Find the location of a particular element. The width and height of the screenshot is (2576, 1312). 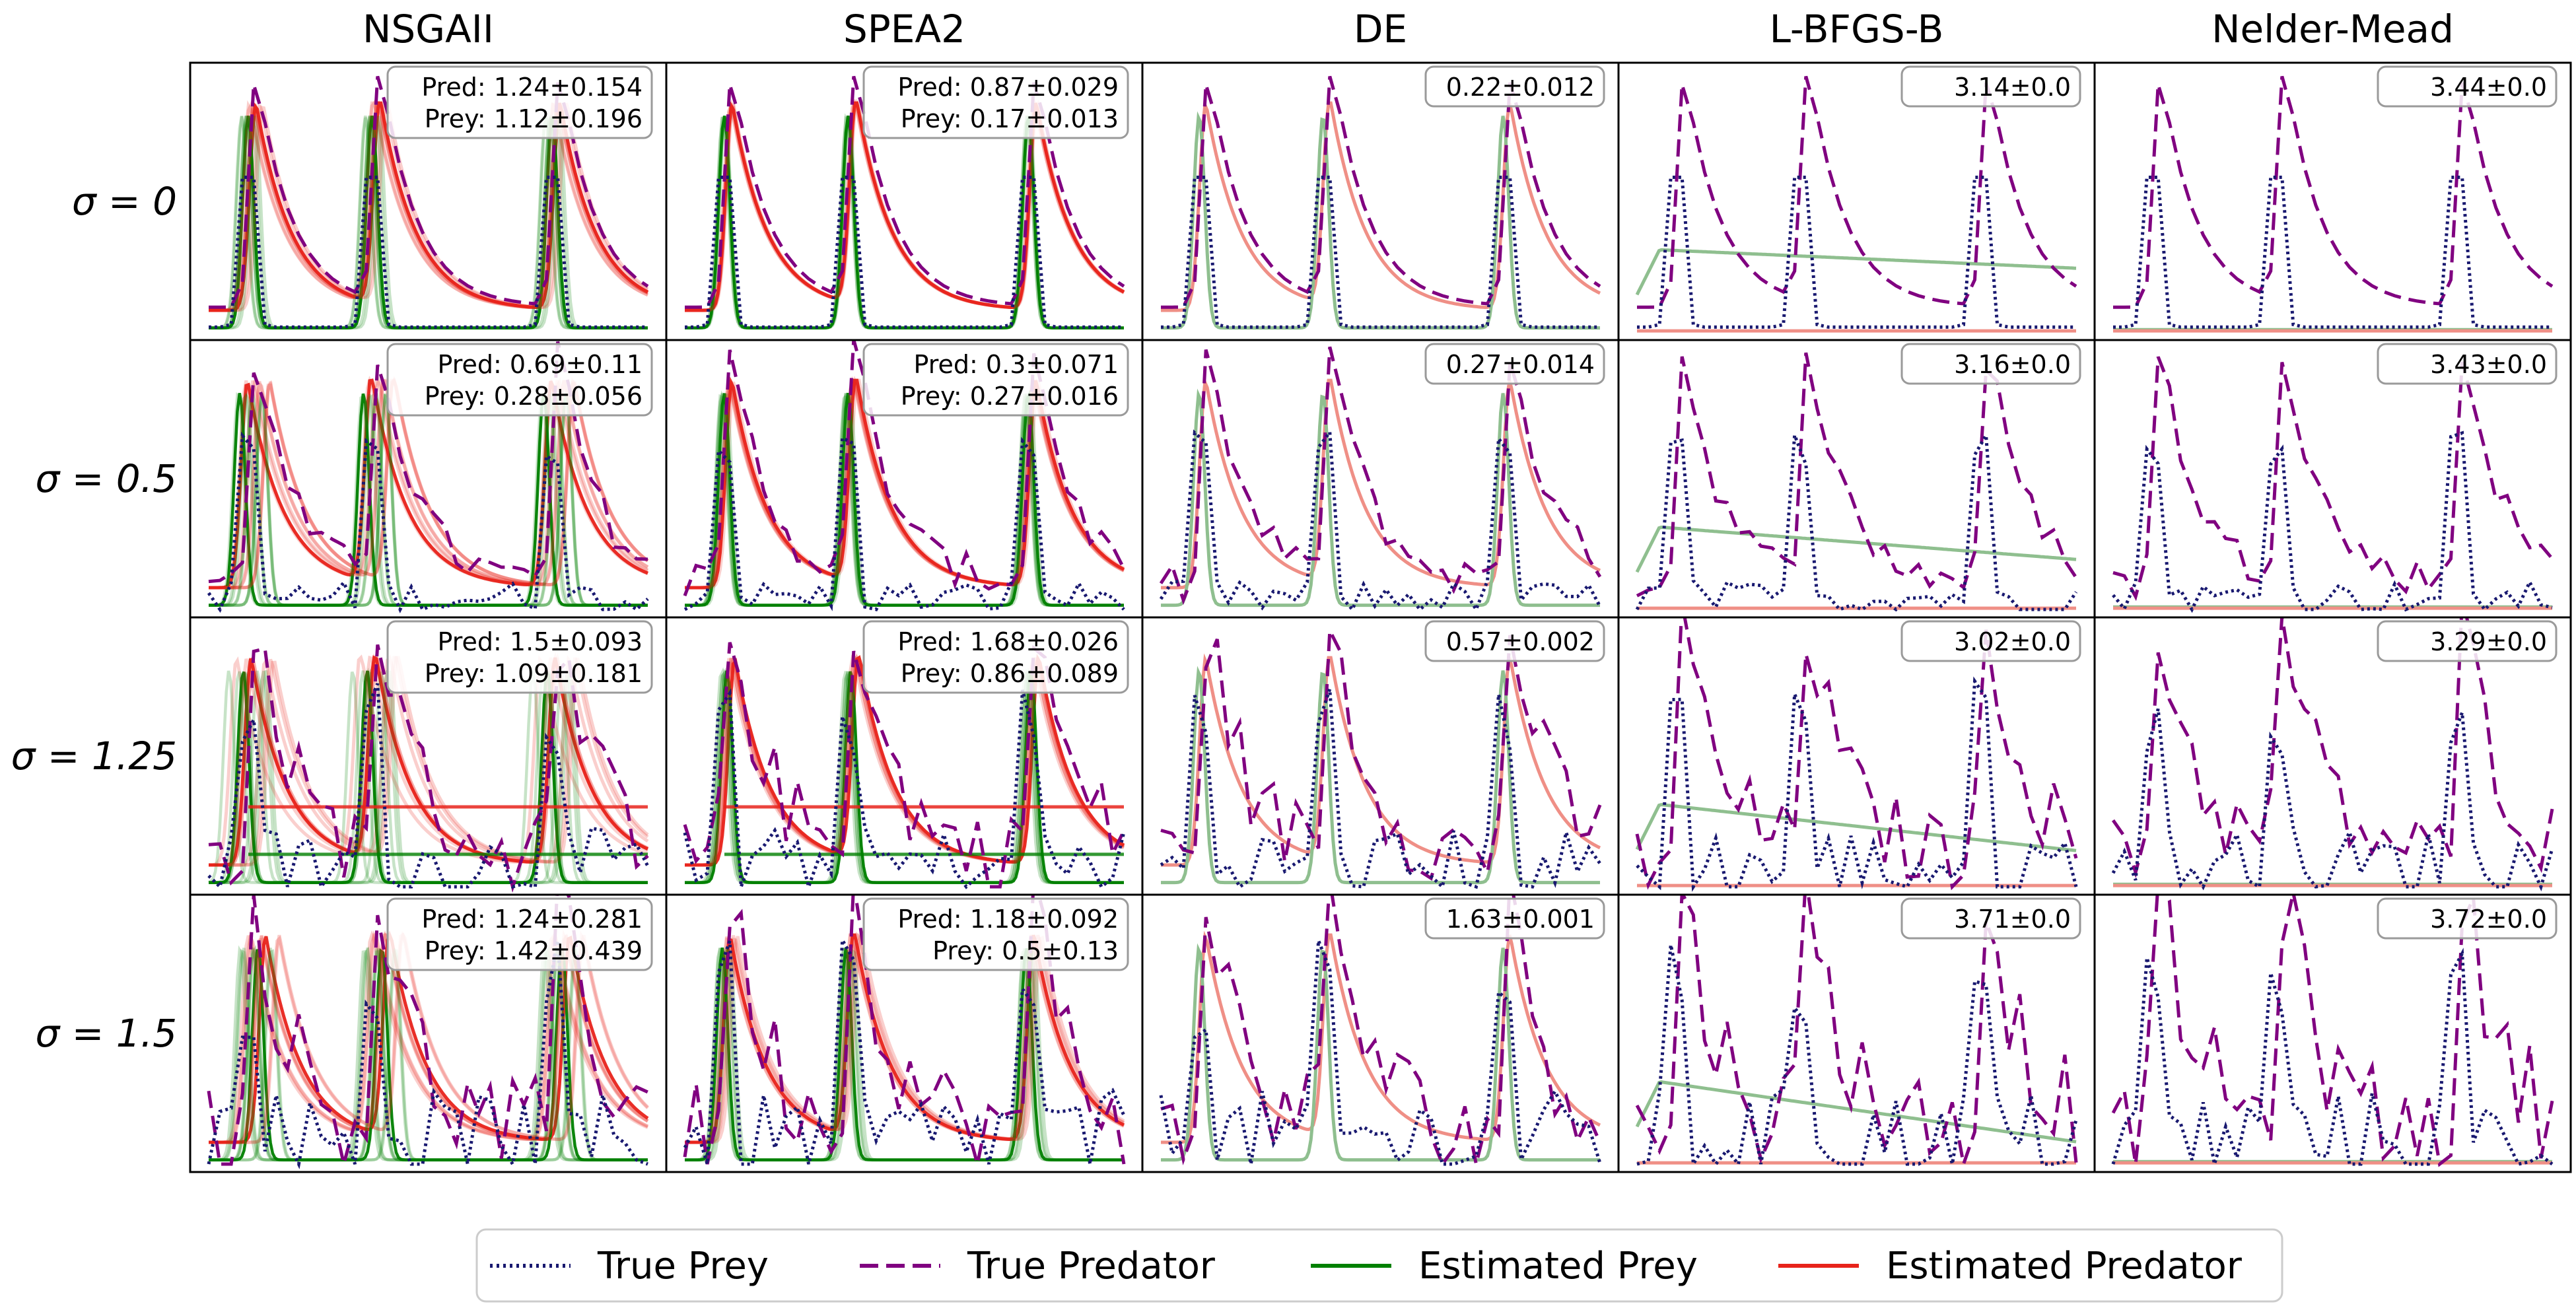

score-text: Pred: 0.69±0.11 is located at coordinates (540, 365).